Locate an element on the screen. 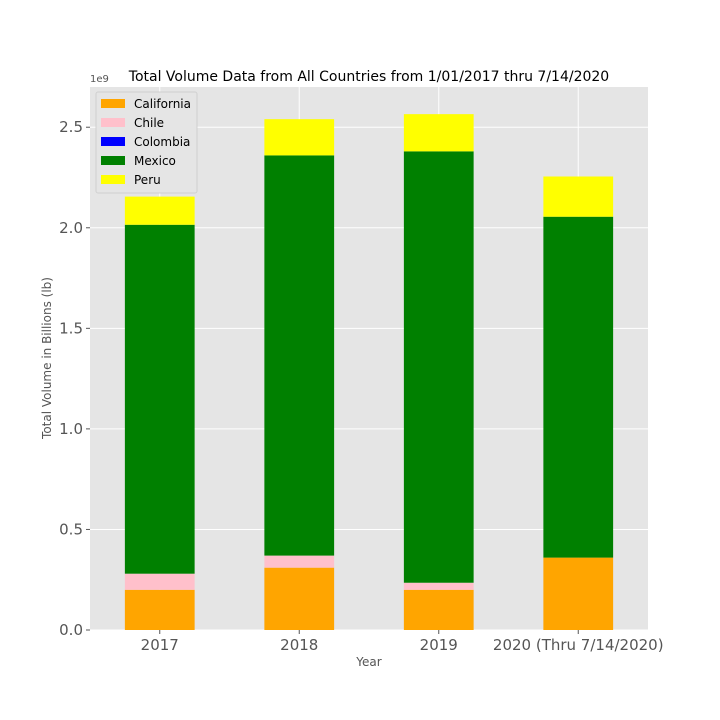 The width and height of the screenshot is (720, 720). y-tick-label: 2.5 is located at coordinates (71, 127).